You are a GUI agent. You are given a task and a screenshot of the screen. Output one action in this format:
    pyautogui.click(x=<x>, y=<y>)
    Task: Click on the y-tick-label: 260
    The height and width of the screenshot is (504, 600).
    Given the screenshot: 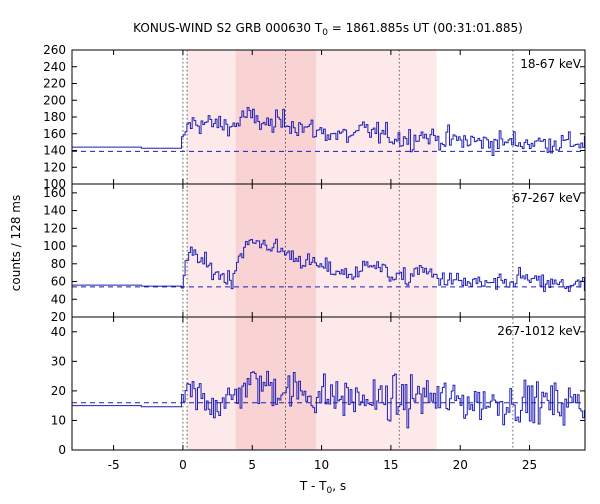 What is the action you would take?
    pyautogui.click(x=54, y=50)
    